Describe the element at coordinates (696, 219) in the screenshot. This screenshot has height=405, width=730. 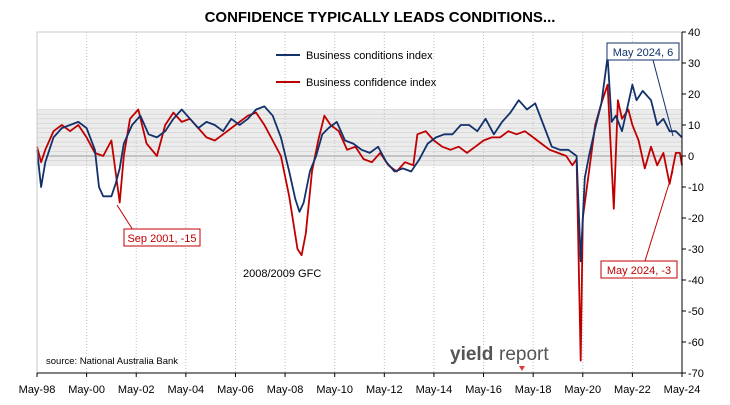
I see `y-tick-label: -20` at that location.